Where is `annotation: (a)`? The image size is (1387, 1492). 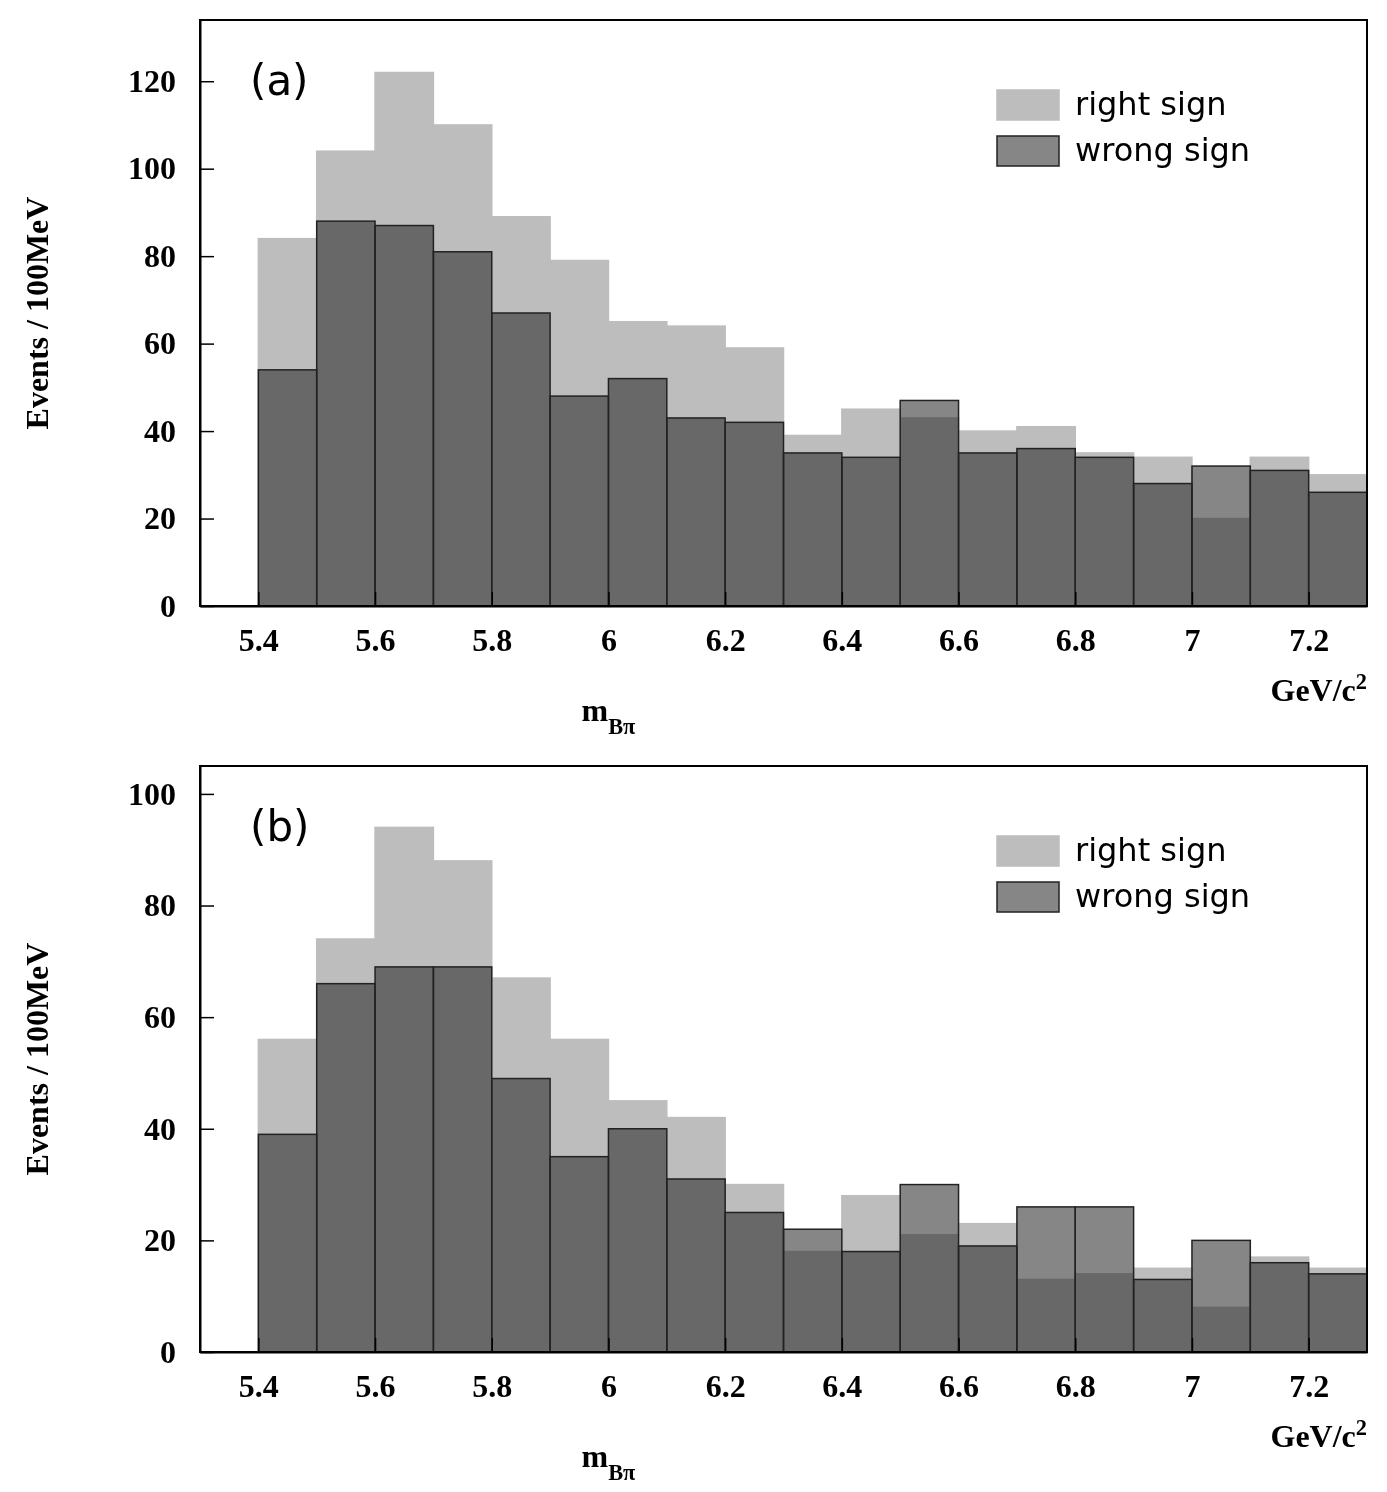 annotation: (a) is located at coordinates (279, 80).